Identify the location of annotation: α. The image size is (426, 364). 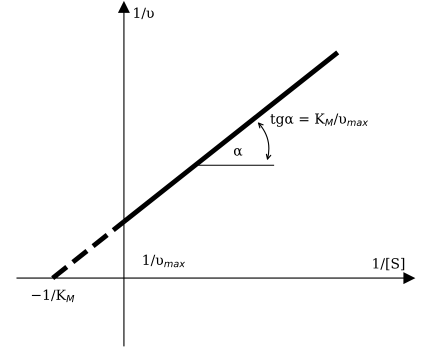
(238, 152).